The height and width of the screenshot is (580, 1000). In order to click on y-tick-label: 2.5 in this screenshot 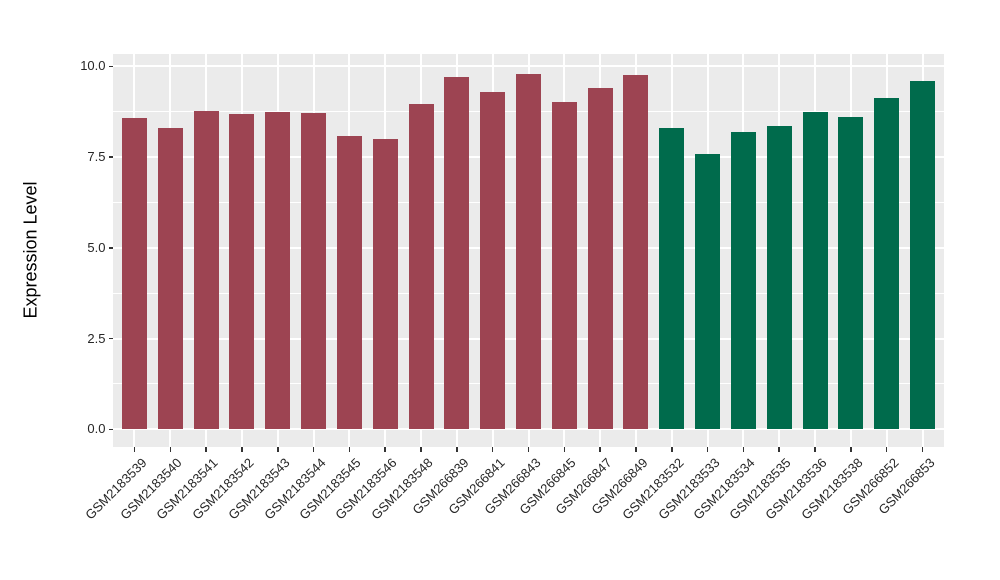, I will do `click(96, 338)`.